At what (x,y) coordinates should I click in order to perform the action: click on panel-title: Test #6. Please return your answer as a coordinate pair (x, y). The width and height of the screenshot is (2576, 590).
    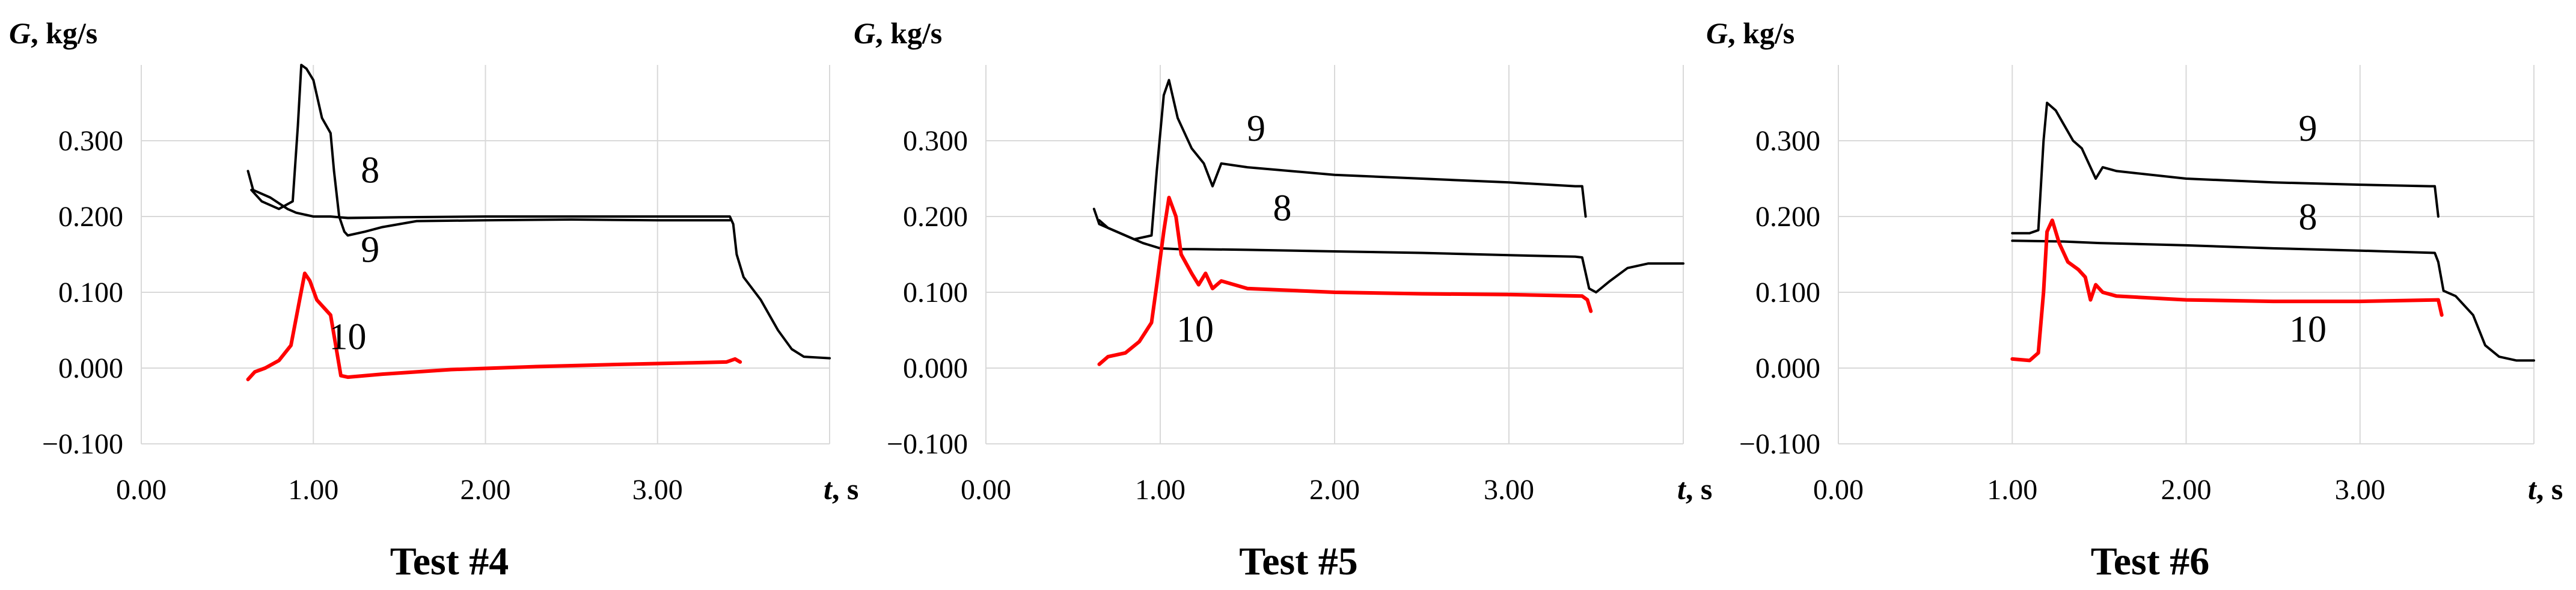
    Looking at the image, I should click on (2150, 561).